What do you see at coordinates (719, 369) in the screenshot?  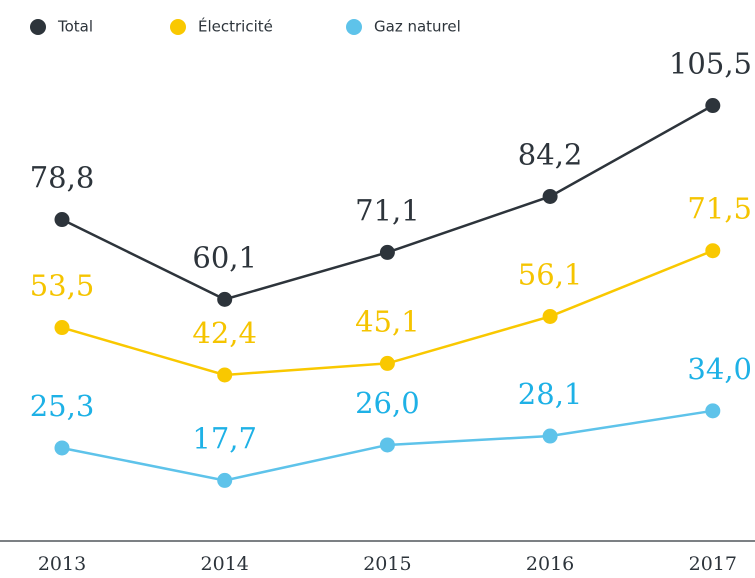 I see `data-label: 34,0` at bounding box center [719, 369].